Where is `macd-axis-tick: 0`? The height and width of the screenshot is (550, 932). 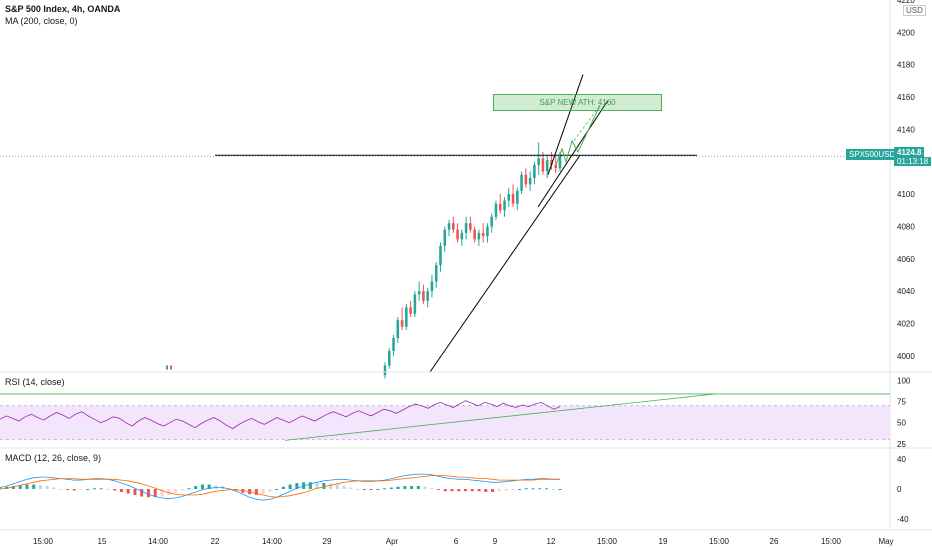 macd-axis-tick: 0 is located at coordinates (899, 489).